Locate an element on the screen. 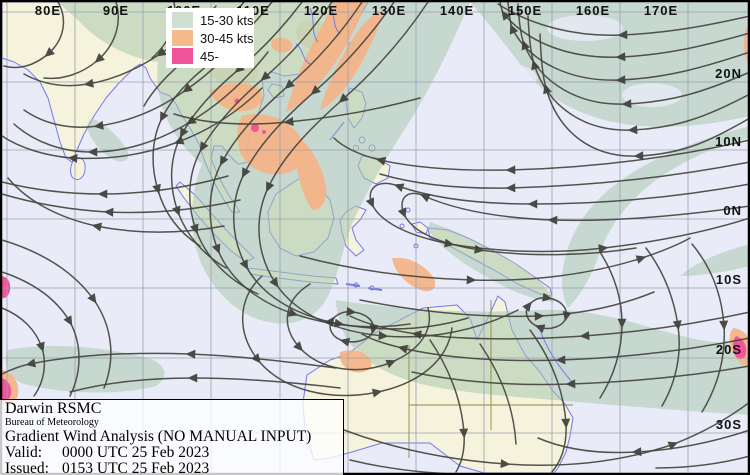 Image resolution: width=750 pixels, height=475 pixels. lon-label-120E: 120E is located at coordinates (321, 10).